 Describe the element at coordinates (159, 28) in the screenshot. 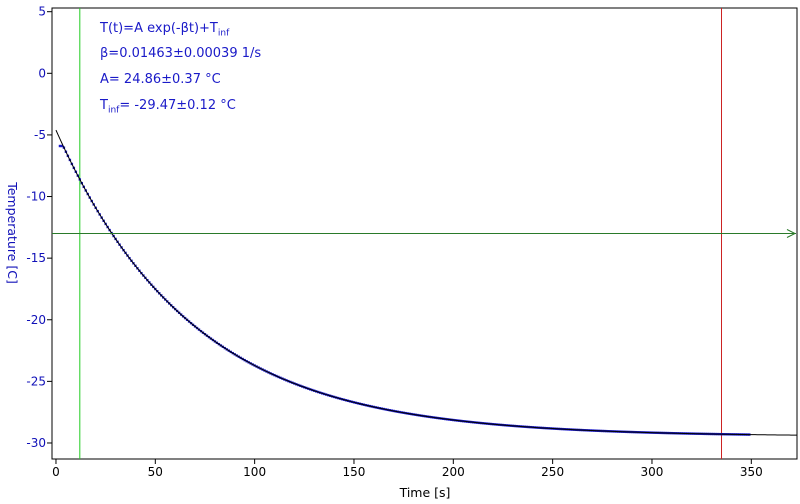

I see `fit-equation-main: T(t)=A exp(-βt)+T` at that location.